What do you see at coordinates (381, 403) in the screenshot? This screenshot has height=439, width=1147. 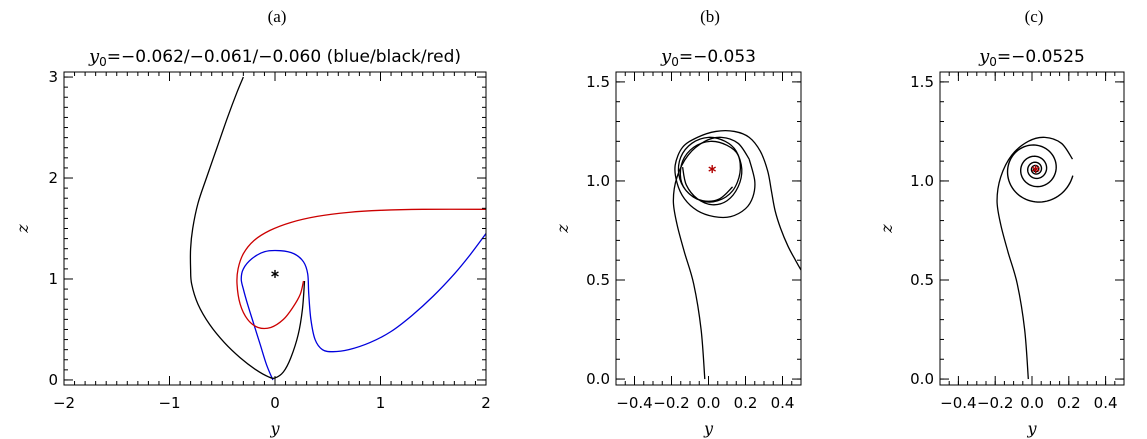 I see `x-tick-label: 1` at bounding box center [381, 403].